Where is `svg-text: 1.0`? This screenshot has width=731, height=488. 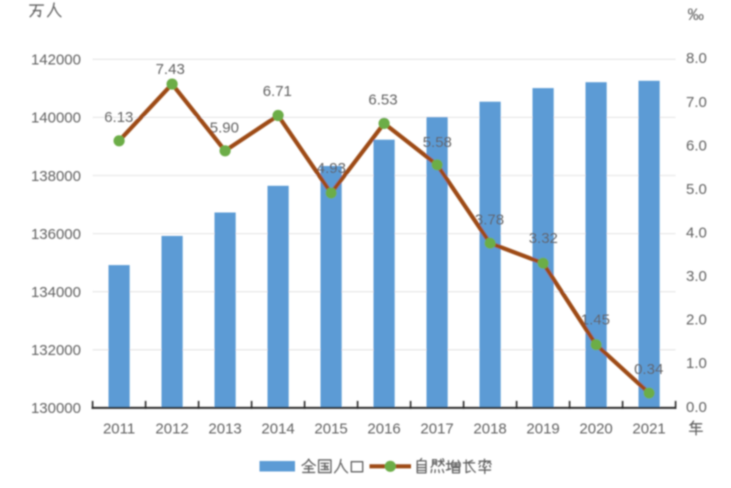
svg-text: 1.0 is located at coordinates (696, 363).